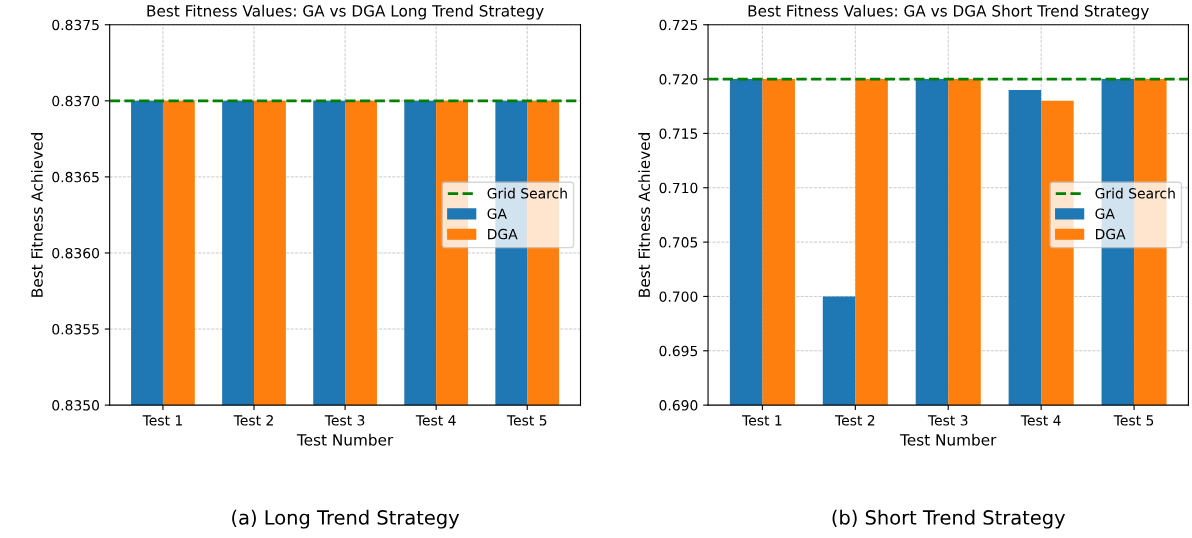 The height and width of the screenshot is (538, 1192). What do you see at coordinates (949, 519) in the screenshot?
I see `text: (b) Short Trend Strategy` at bounding box center [949, 519].